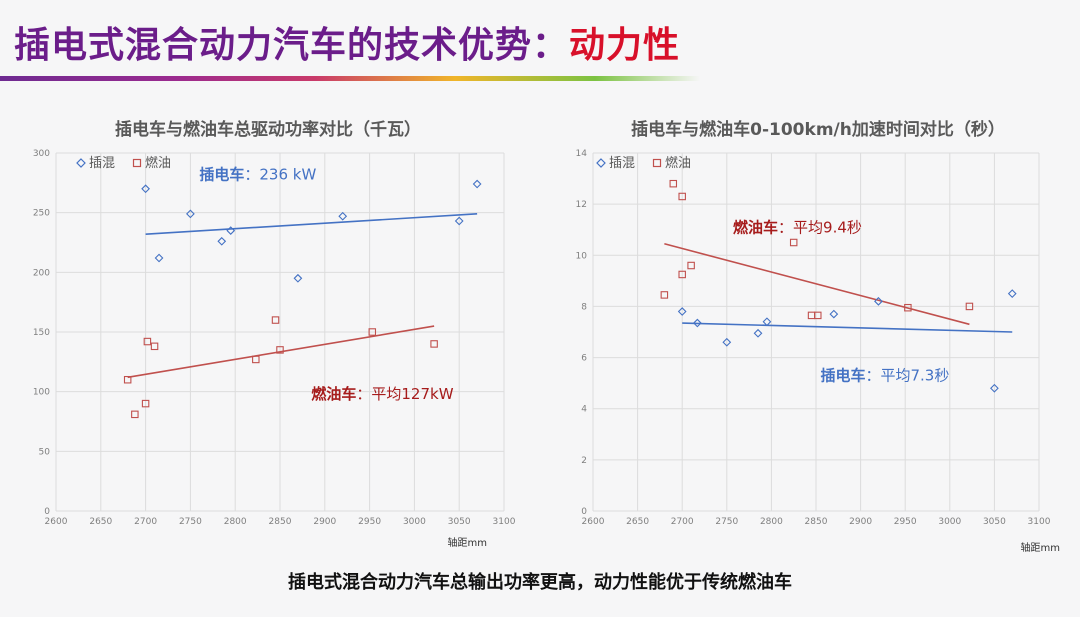  I want to click on x-tick-label: 2800, so click(771, 522).